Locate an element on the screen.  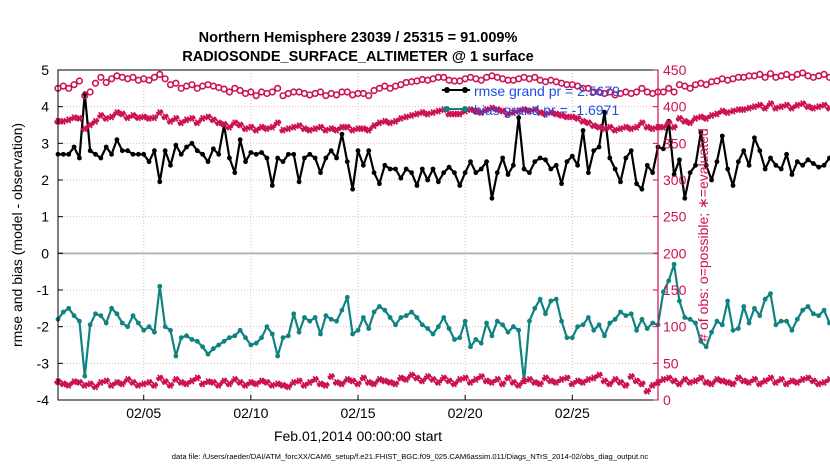
x-tick-label: 02/10 is located at coordinates (250, 413).